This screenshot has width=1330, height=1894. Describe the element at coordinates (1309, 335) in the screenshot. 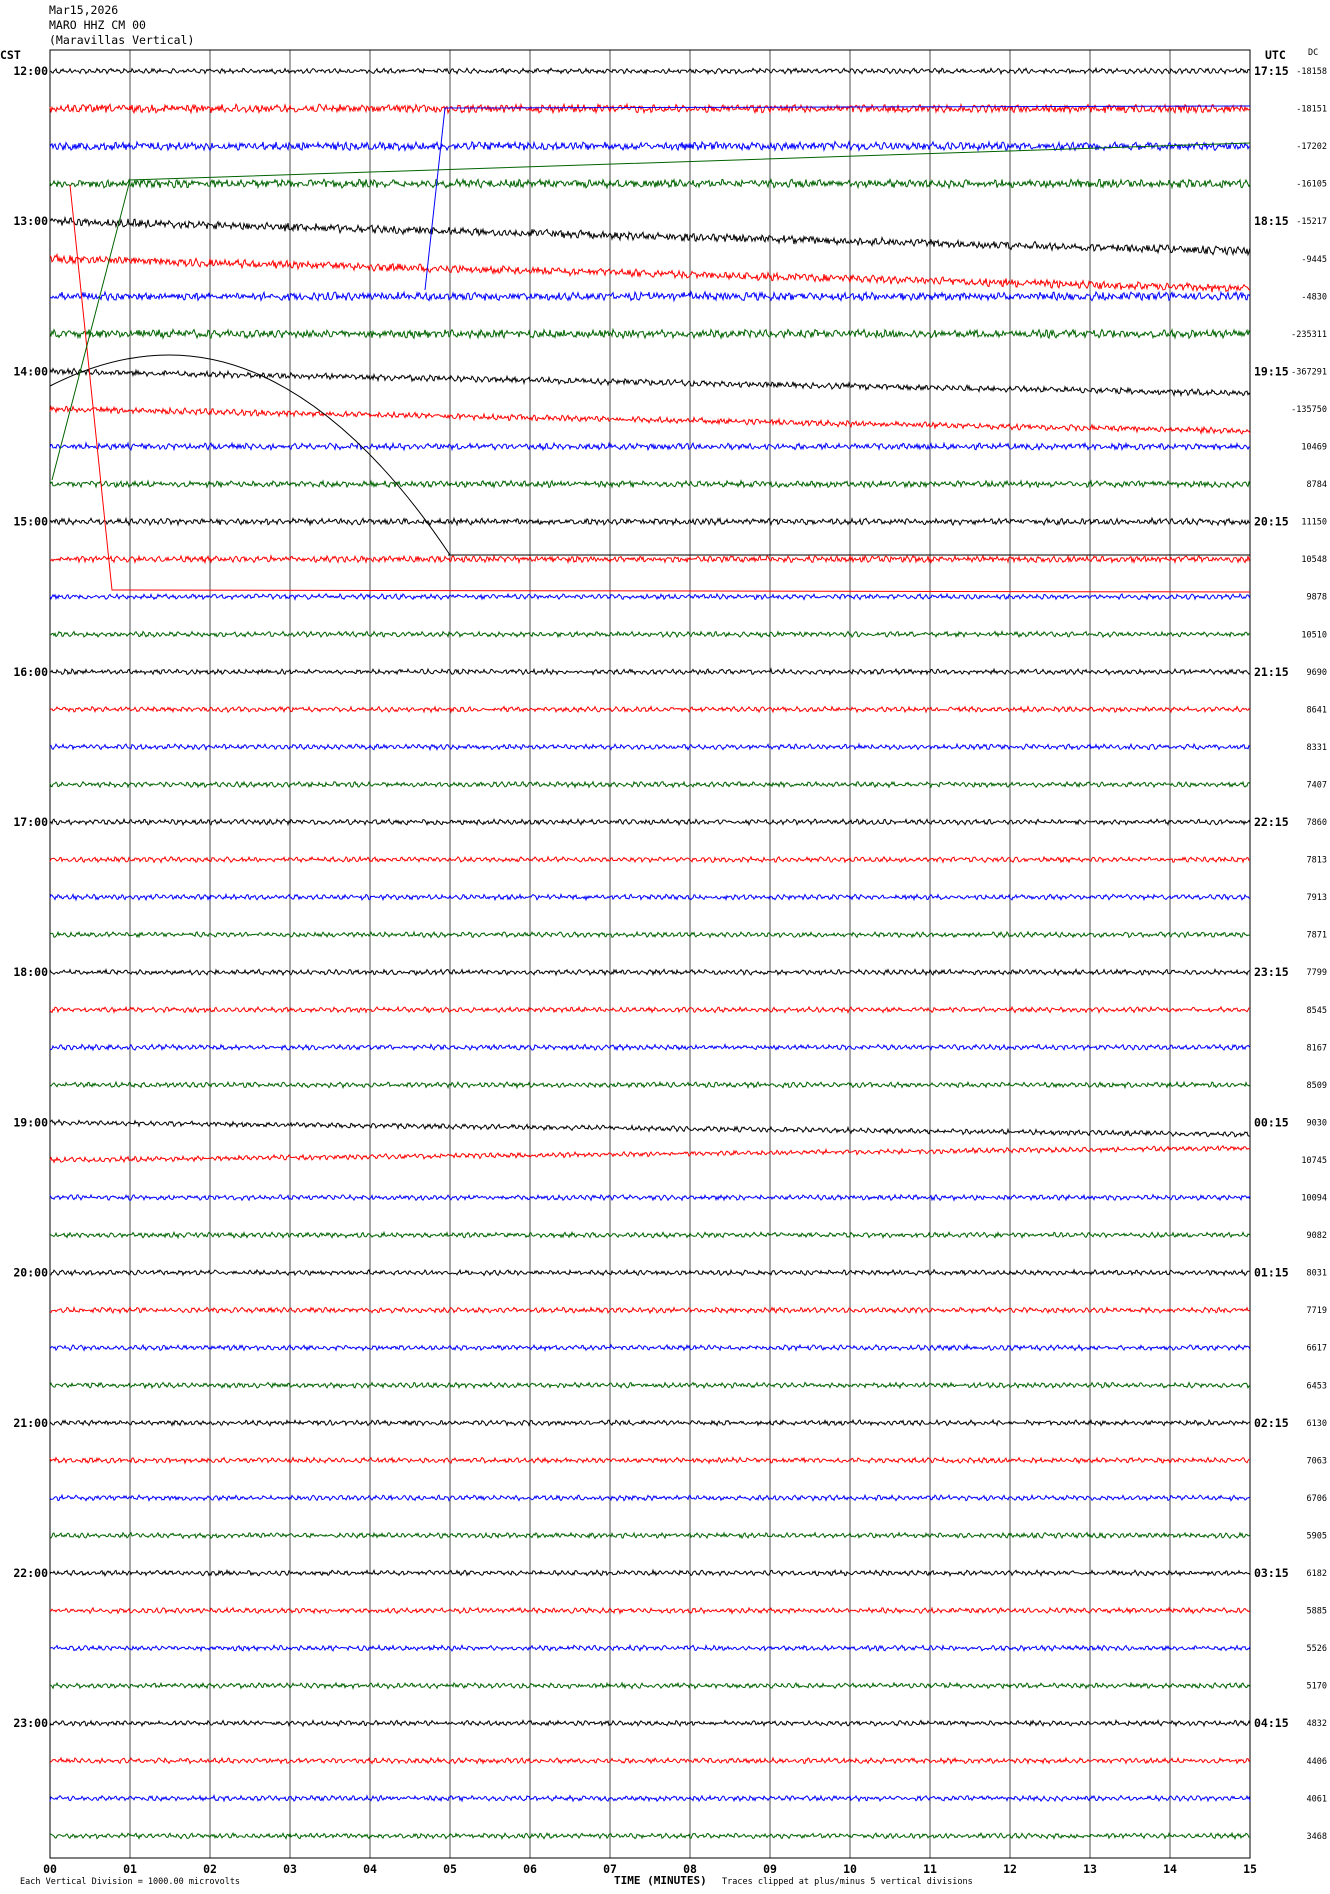

I see `dc-offset-label: -235311` at that location.